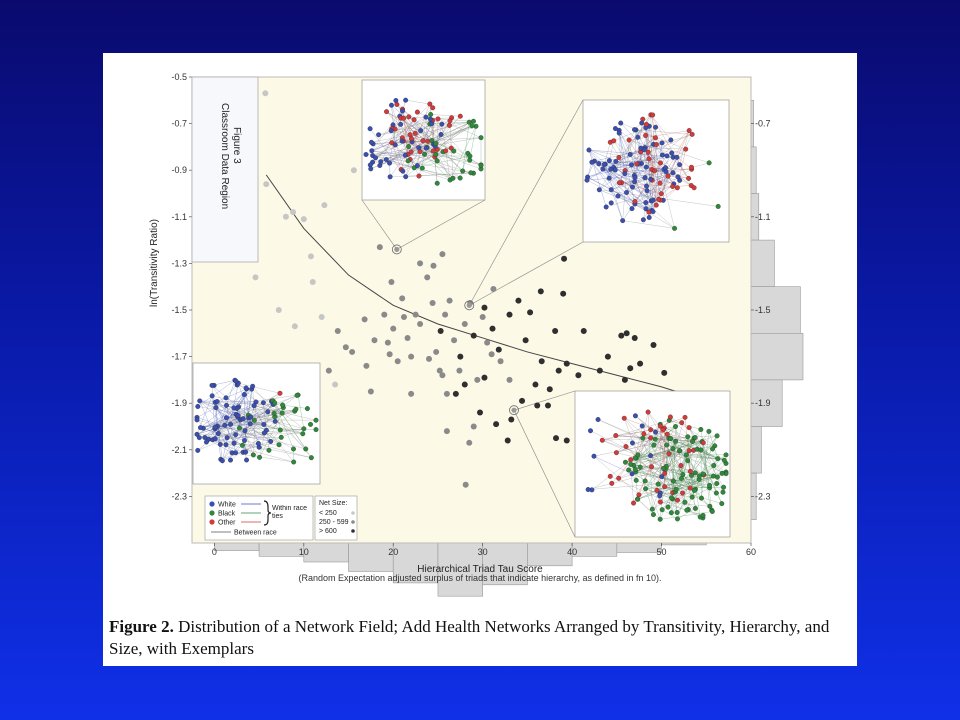 The image size is (960, 720). I want to click on caption-label: Figure 2., so click(141, 626).